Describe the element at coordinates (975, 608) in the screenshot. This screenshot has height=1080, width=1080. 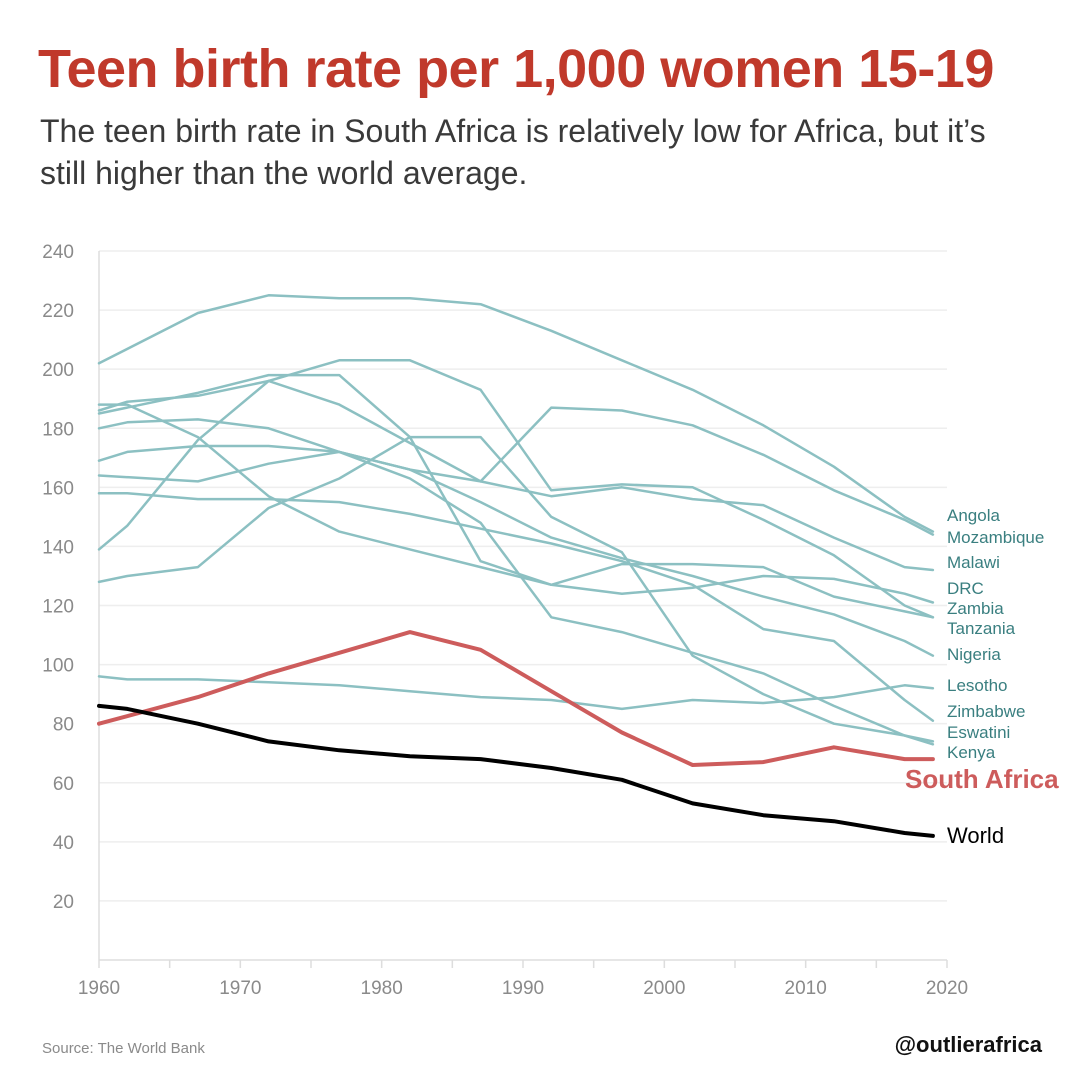
I see `series-label-zambia: Zambia` at that location.